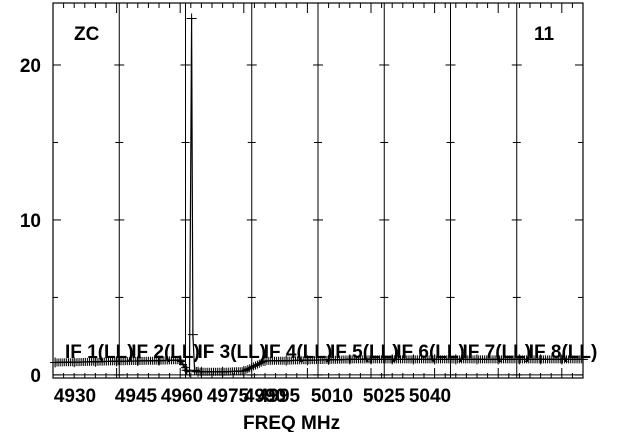  Describe the element at coordinates (563, 352) in the screenshot. I see `if-label: IF 8(LL)` at that location.